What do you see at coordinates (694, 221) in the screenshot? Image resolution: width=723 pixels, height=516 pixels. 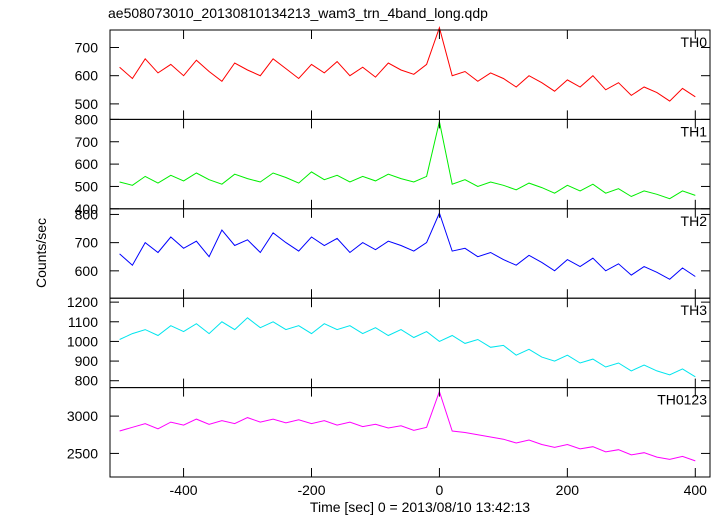 I see `panel-label: TH2` at bounding box center [694, 221].